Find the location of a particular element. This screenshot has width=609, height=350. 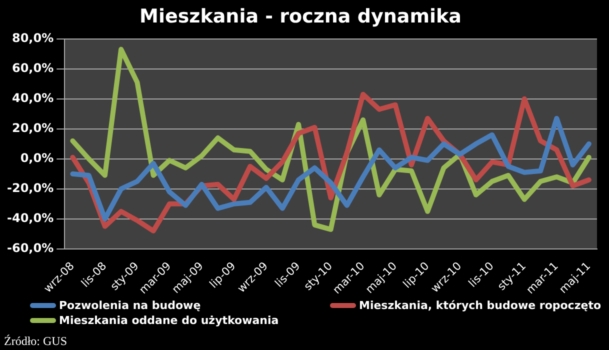

y-tick-label: -60,0% is located at coordinates (30, 248).